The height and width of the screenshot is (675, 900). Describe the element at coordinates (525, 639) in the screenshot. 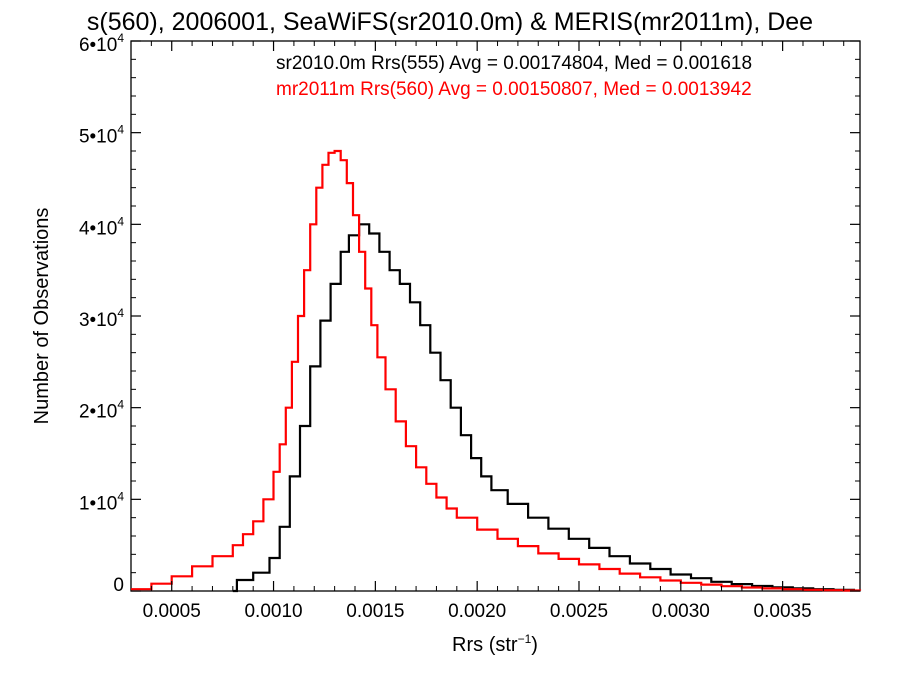

I see `x-axis-label-superscript: −1` at that location.